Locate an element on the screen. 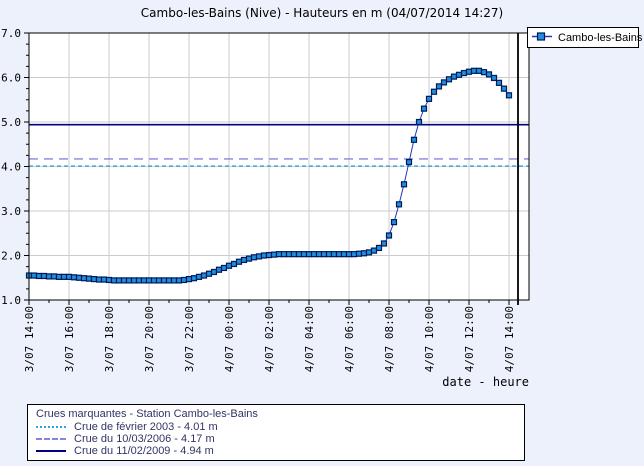 The height and width of the screenshot is (466, 644). svg-text: 4.0 is located at coordinates (11, 167).